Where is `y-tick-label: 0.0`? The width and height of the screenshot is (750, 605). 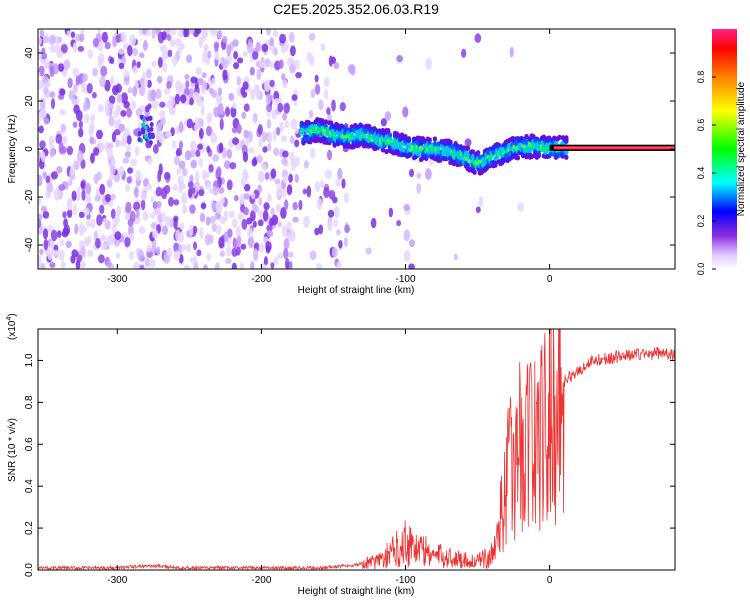
y-tick-label: 0.0 is located at coordinates (29, 570).